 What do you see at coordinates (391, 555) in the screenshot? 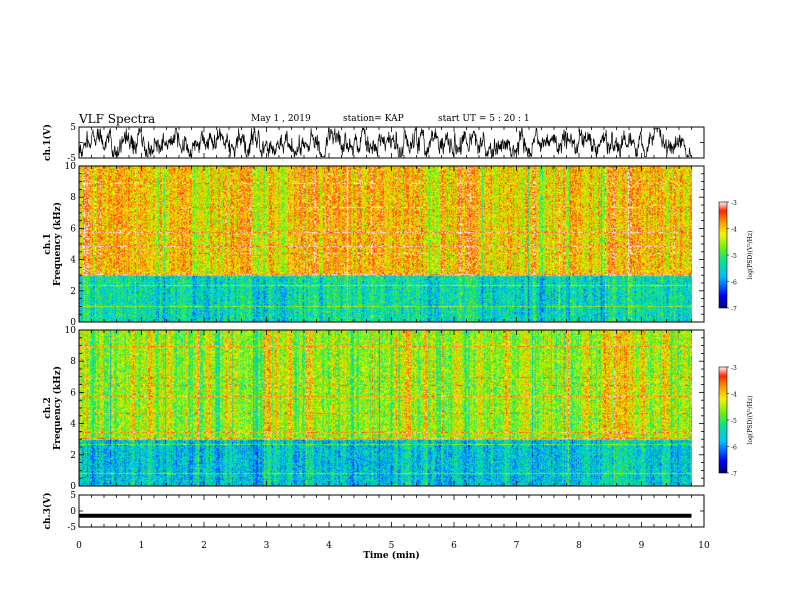
I see `x-axis-title: Time (min)` at bounding box center [391, 555].